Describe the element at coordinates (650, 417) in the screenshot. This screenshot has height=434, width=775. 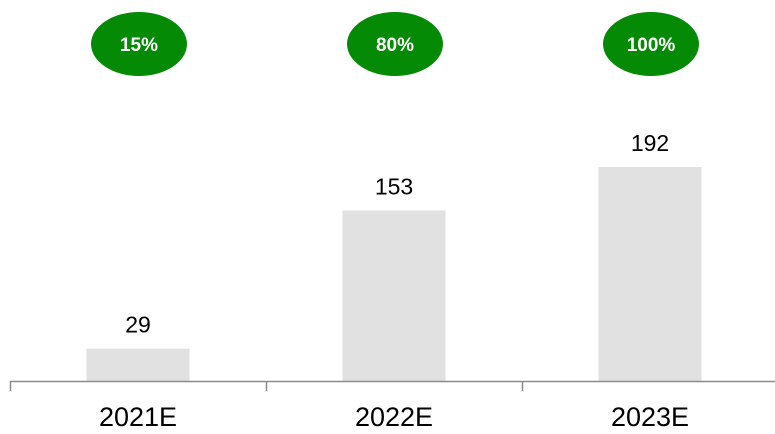
I see `x-tick-label-2023E: 2023E` at that location.